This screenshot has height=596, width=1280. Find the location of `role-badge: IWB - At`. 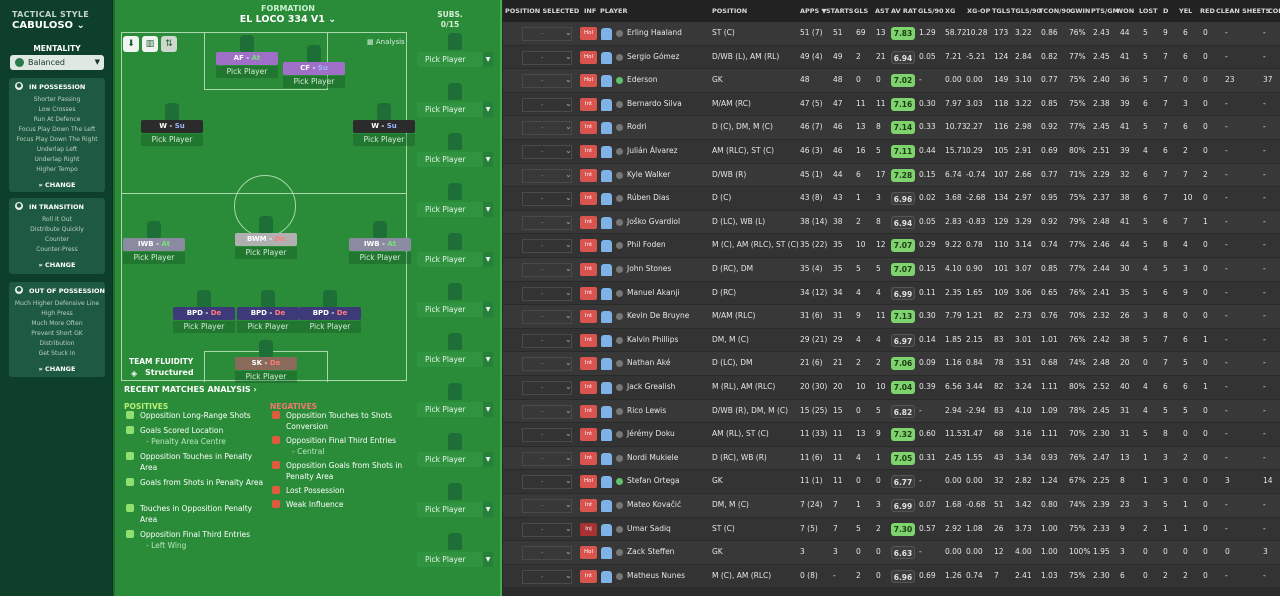

role-badge: IWB - At is located at coordinates (380, 244).